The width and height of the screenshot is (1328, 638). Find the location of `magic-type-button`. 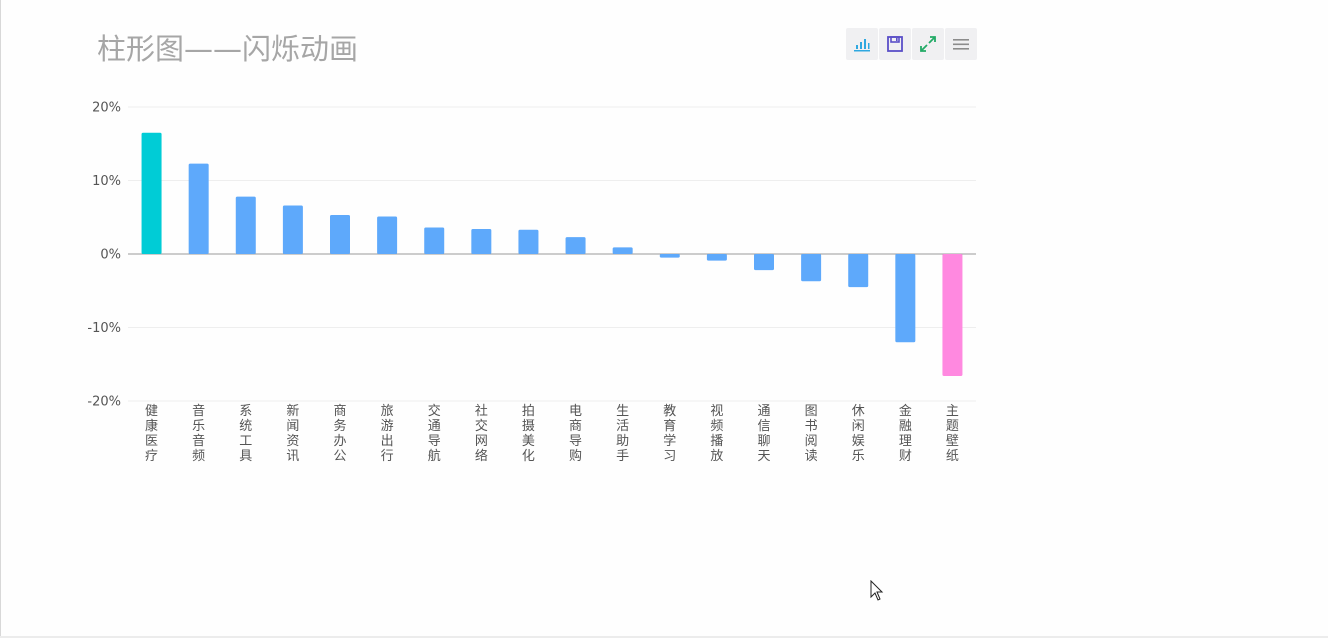

magic-type-button is located at coordinates (862, 44).